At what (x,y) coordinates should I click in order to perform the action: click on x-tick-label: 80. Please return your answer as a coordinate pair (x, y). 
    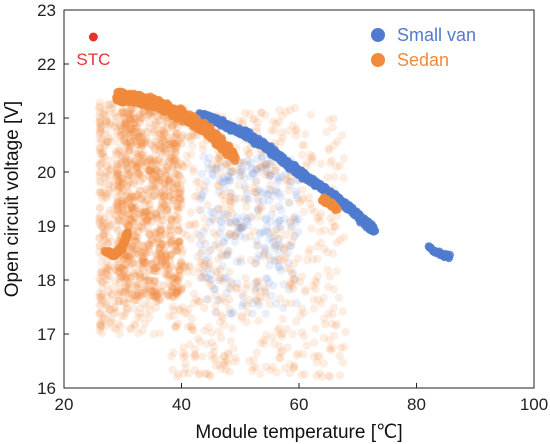
    Looking at the image, I should click on (416, 404).